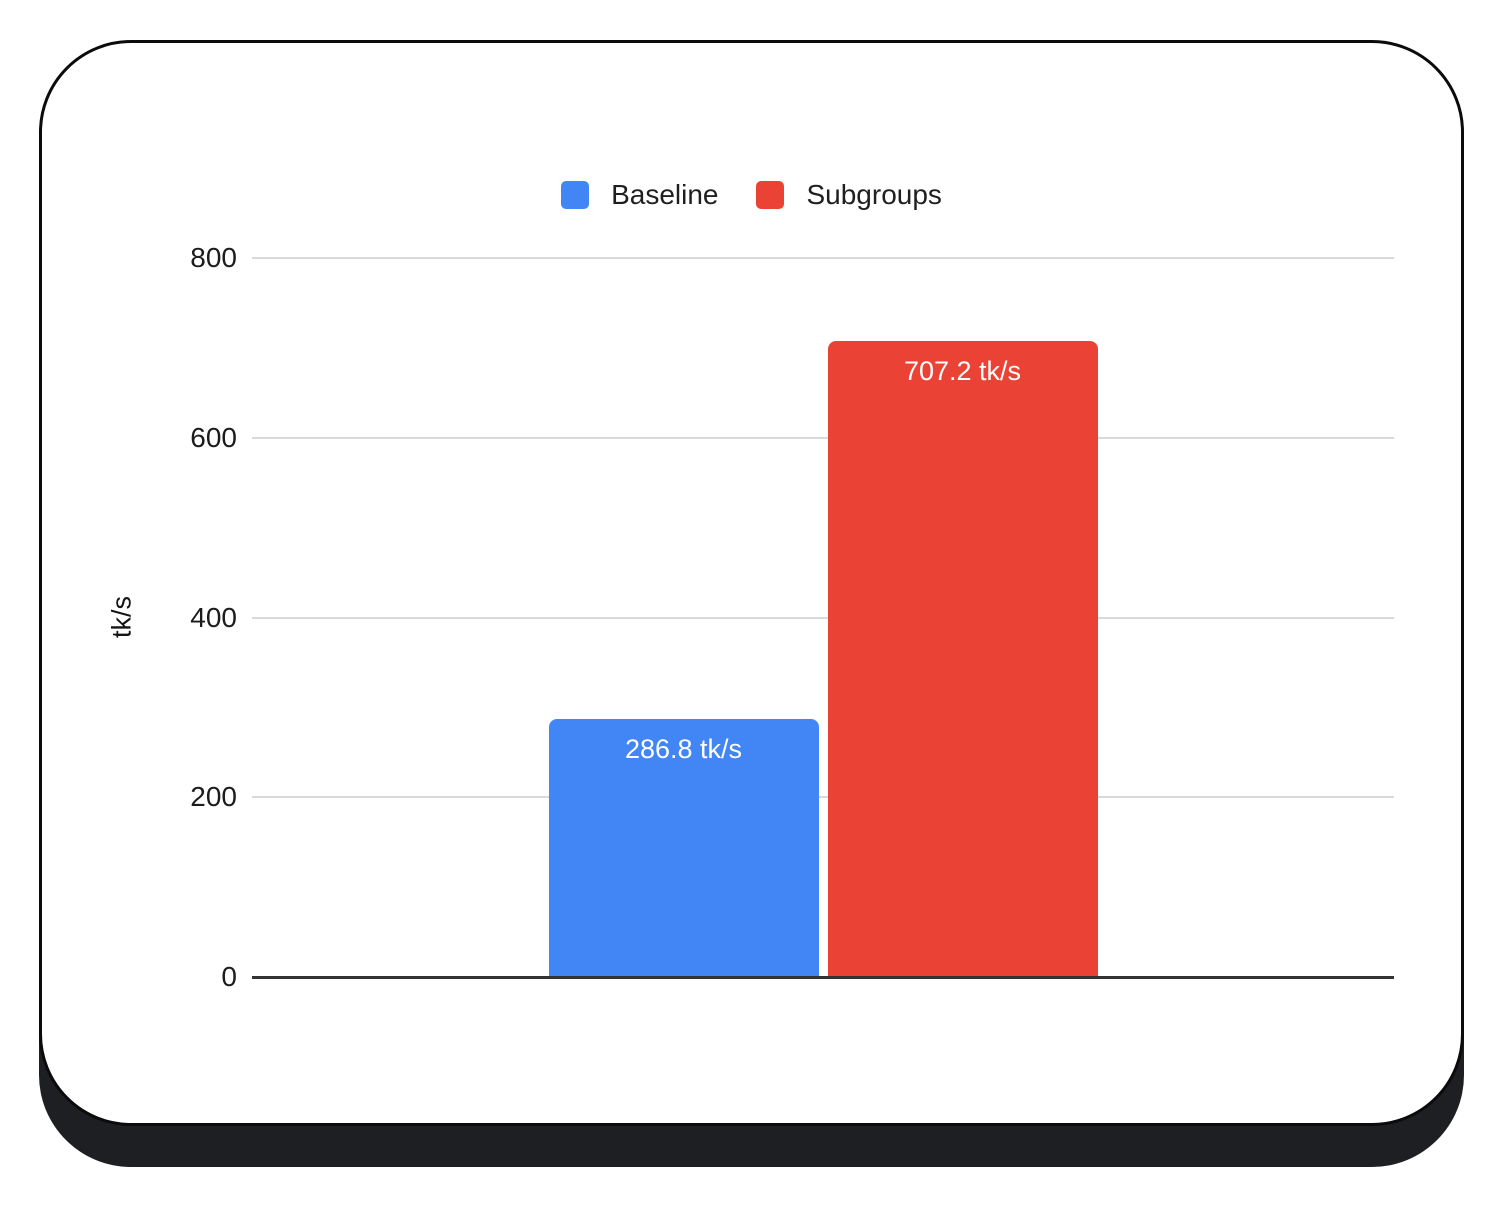  What do you see at coordinates (665, 194) in the screenshot?
I see `legend-label-baseline: Baseline` at bounding box center [665, 194].